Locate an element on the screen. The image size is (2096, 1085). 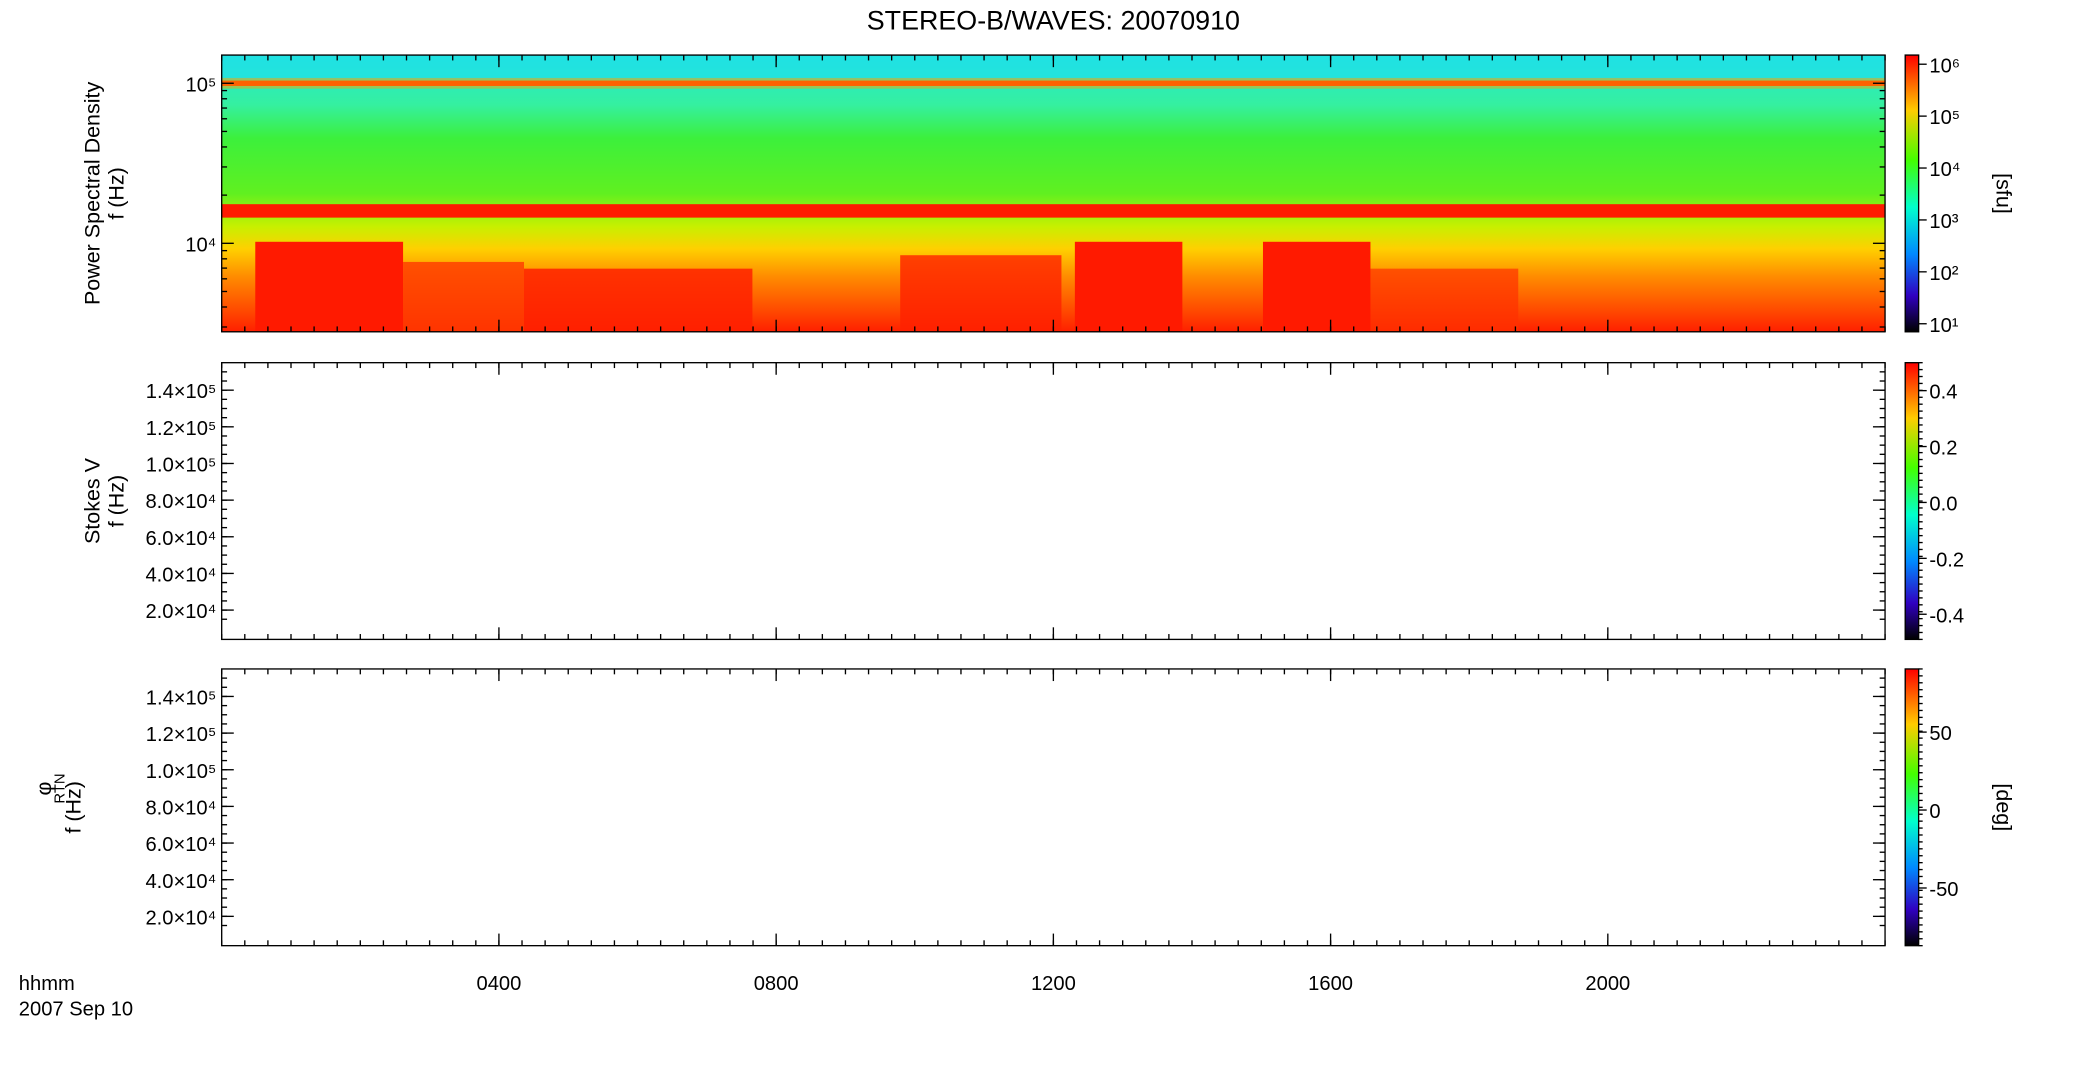
y-axis-label-symbol: φ is located at coordinates (44, 788).